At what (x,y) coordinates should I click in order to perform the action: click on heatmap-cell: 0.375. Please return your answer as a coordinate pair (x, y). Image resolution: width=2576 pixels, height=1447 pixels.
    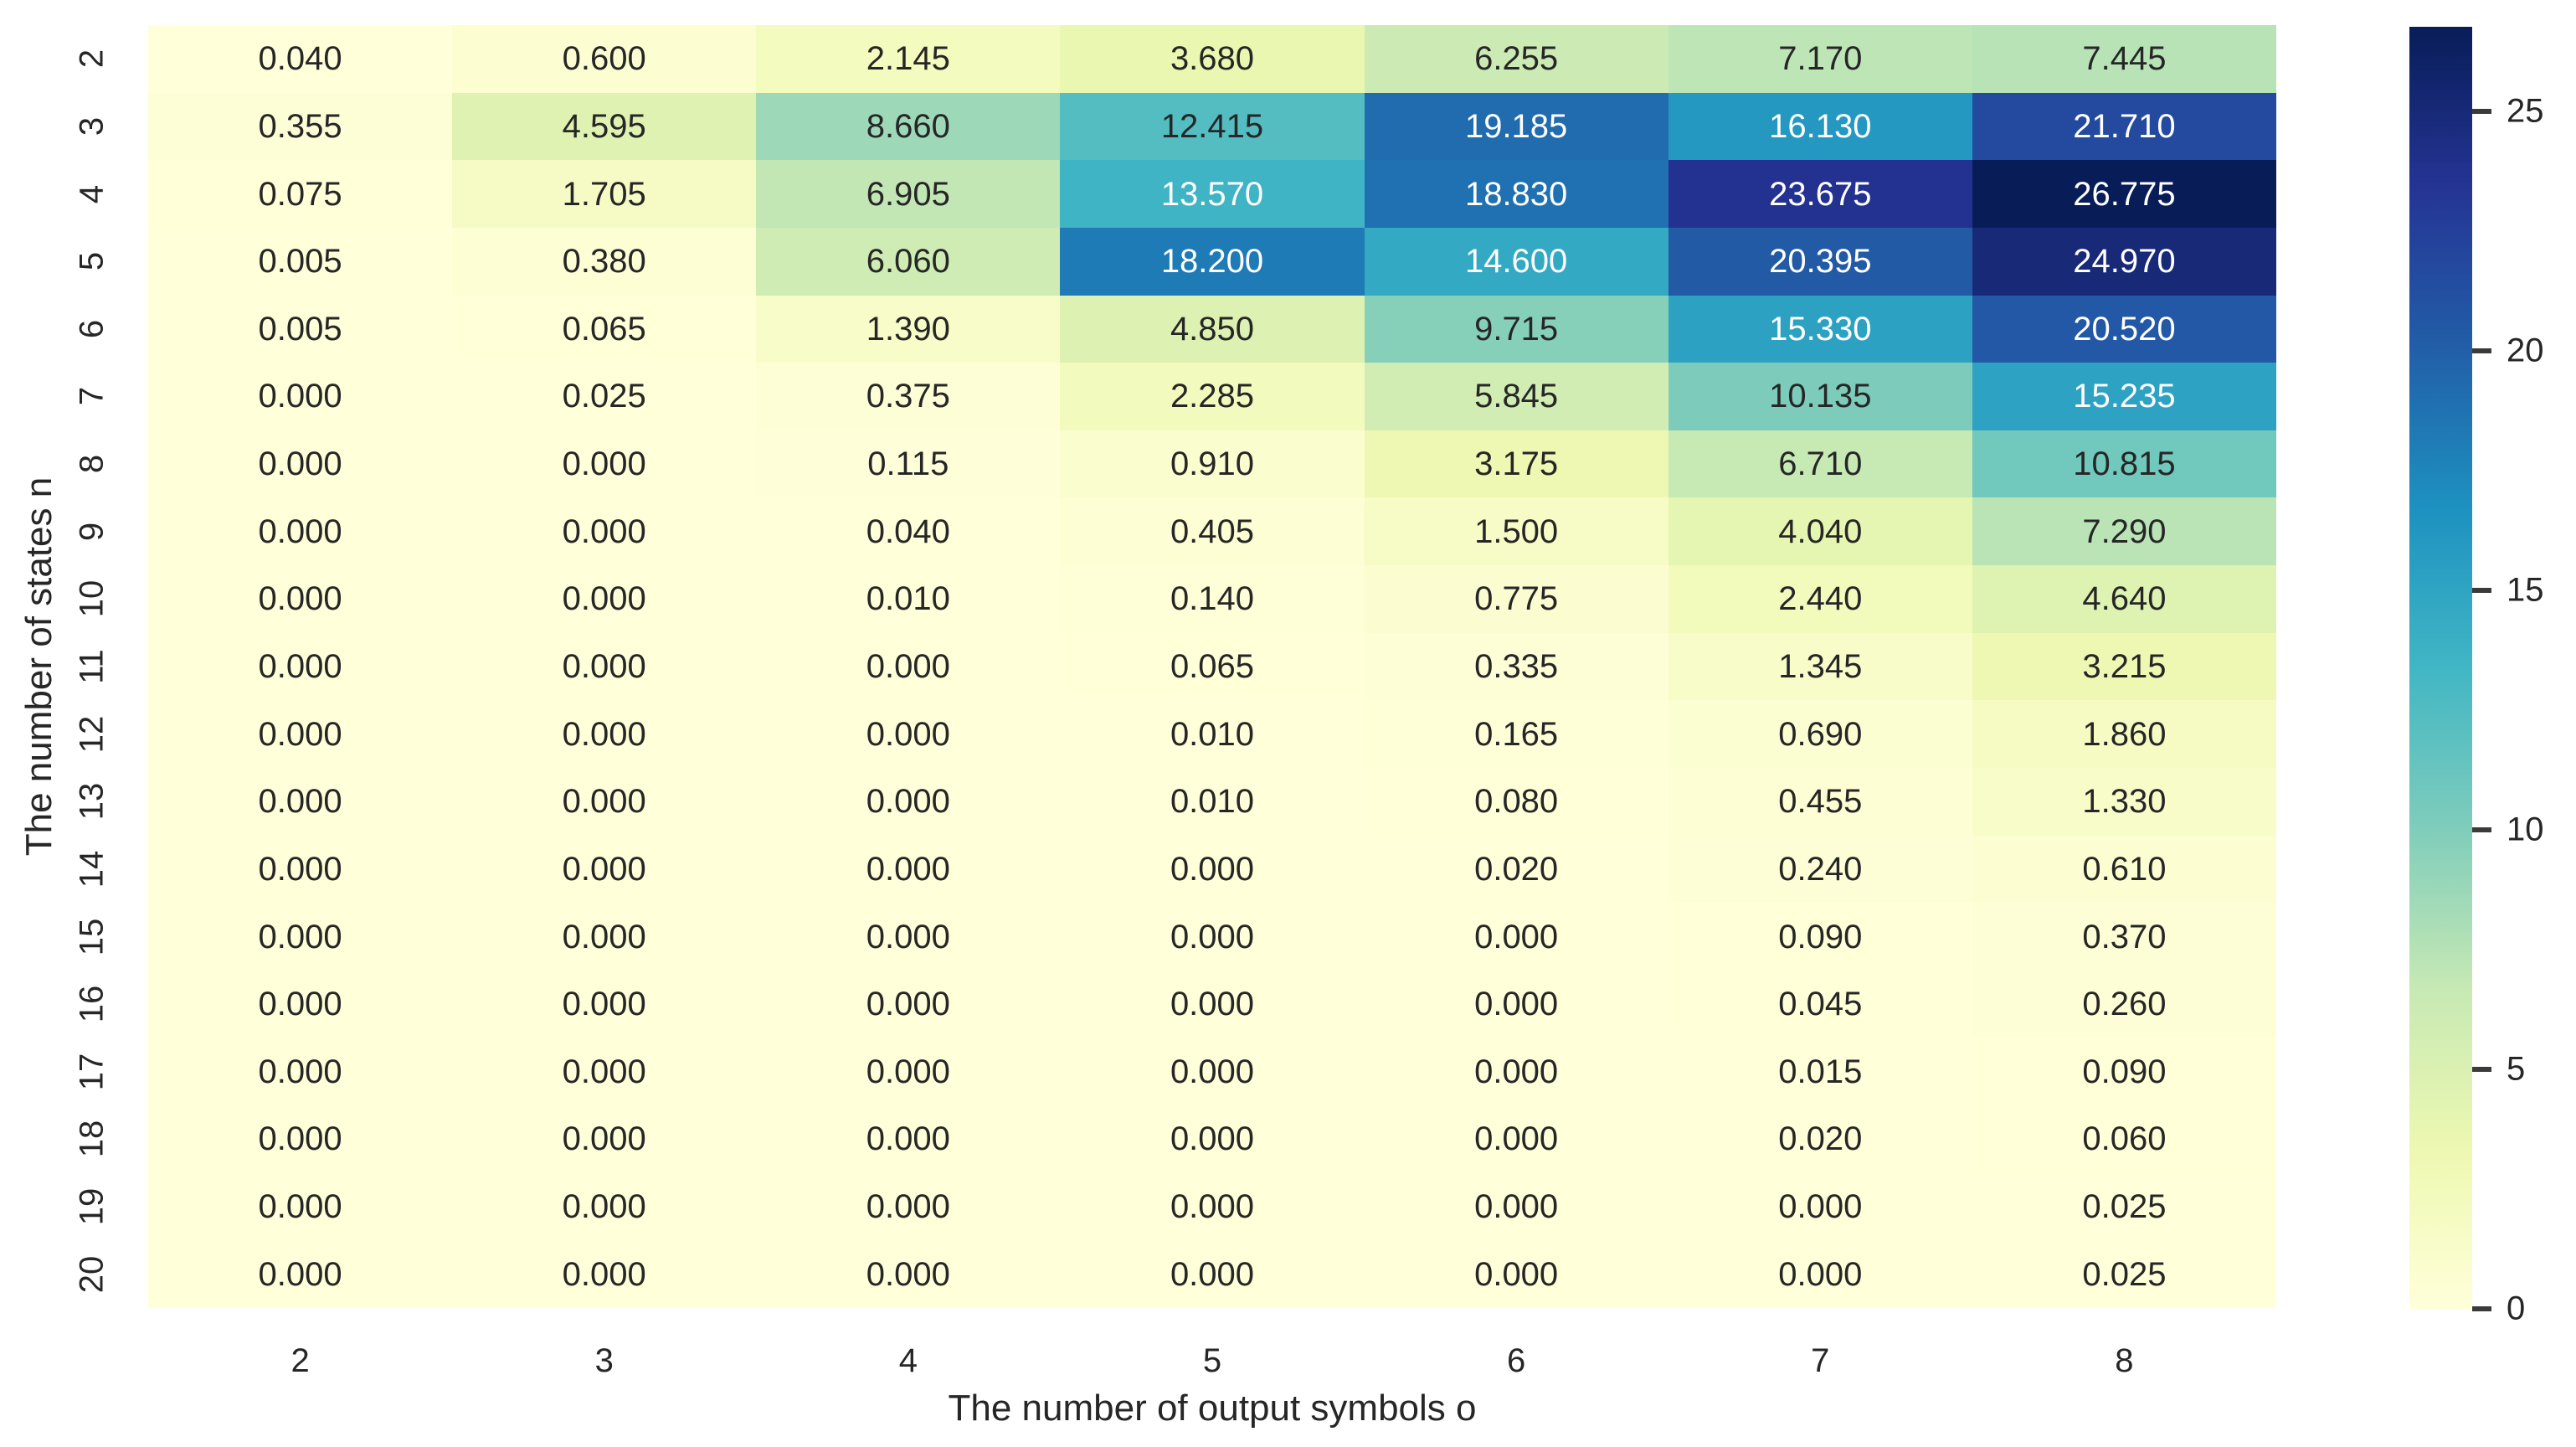
    Looking at the image, I should click on (909, 396).